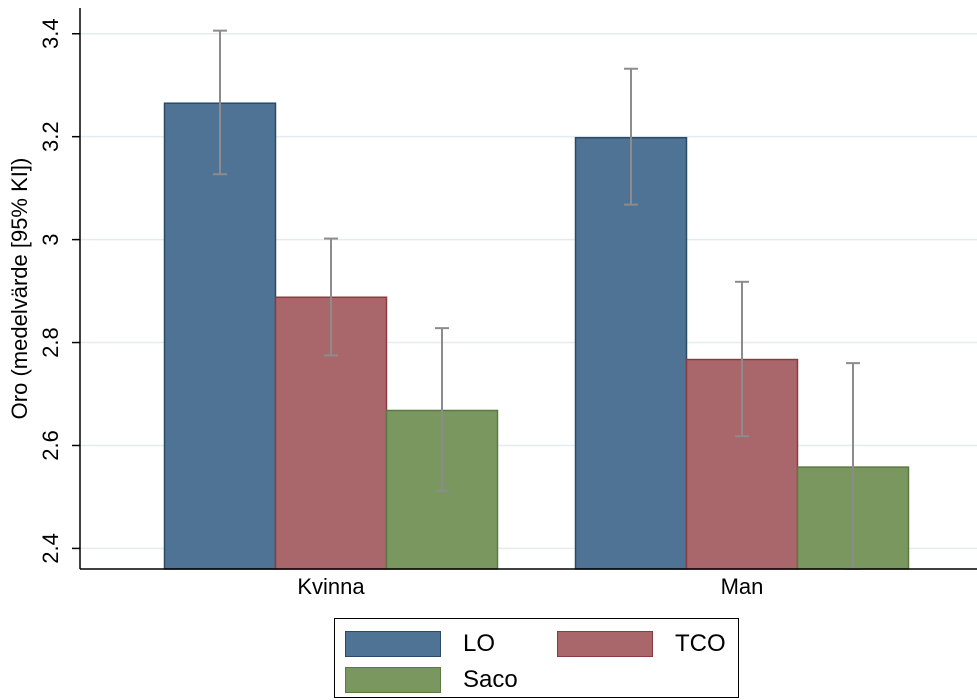 This screenshot has height=700, width=977. What do you see at coordinates (331, 297) in the screenshot?
I see `error-bar-tco-kvinna` at bounding box center [331, 297].